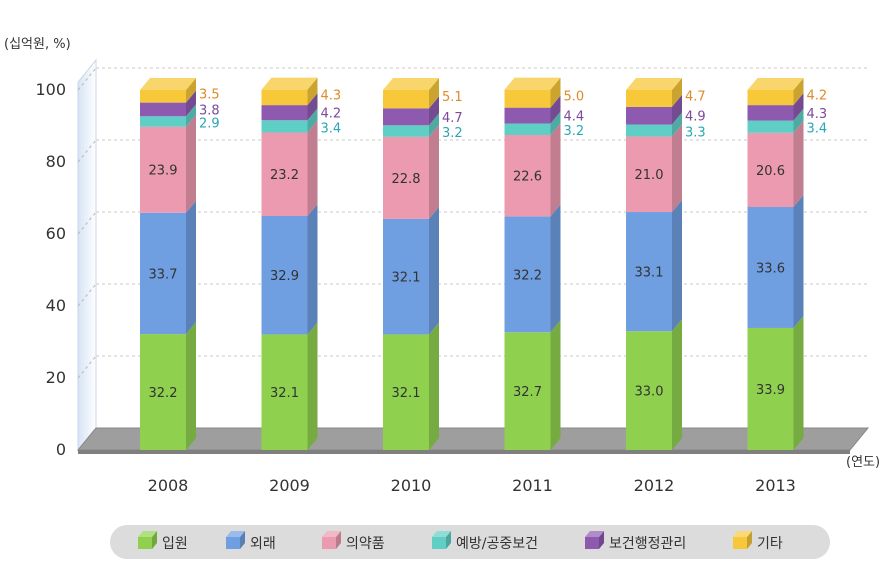 This screenshot has height=571, width=889. I want to click on data-label: 23.2, so click(284, 175).